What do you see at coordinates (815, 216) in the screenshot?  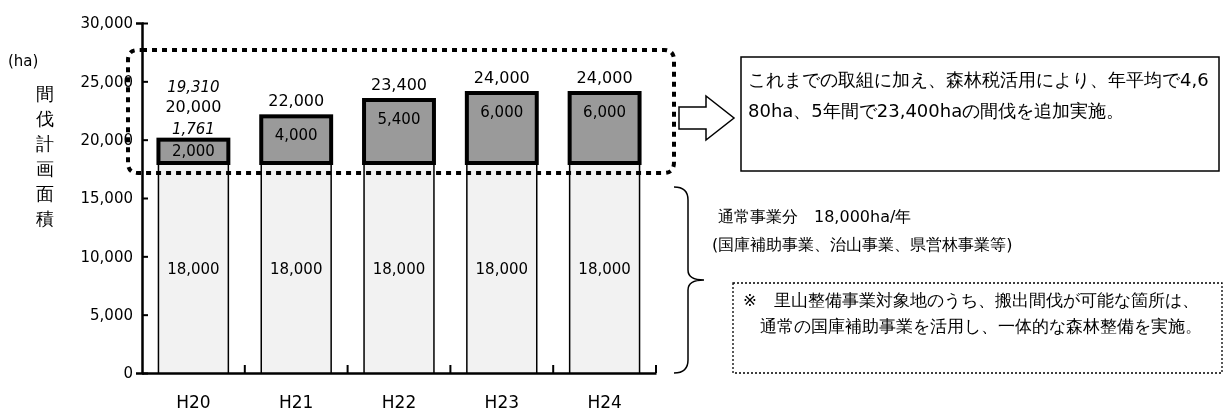 I see `text: 通常事業分 18,000ha/年` at bounding box center [815, 216].